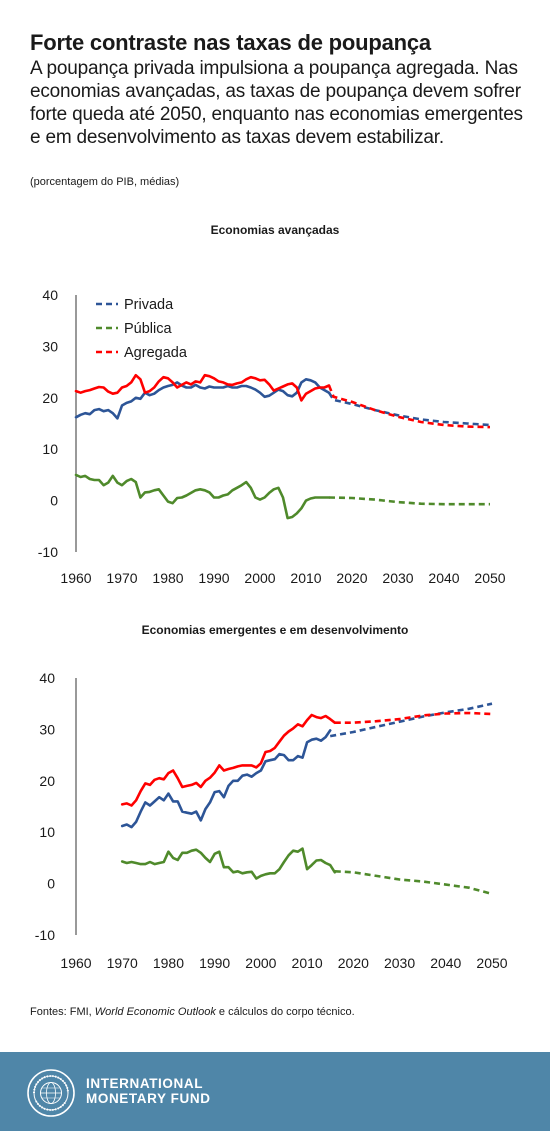 Image resolution: width=550 pixels, height=1131 pixels. What do you see at coordinates (148, 329) in the screenshot?
I see `legend-label: Pública` at bounding box center [148, 329].